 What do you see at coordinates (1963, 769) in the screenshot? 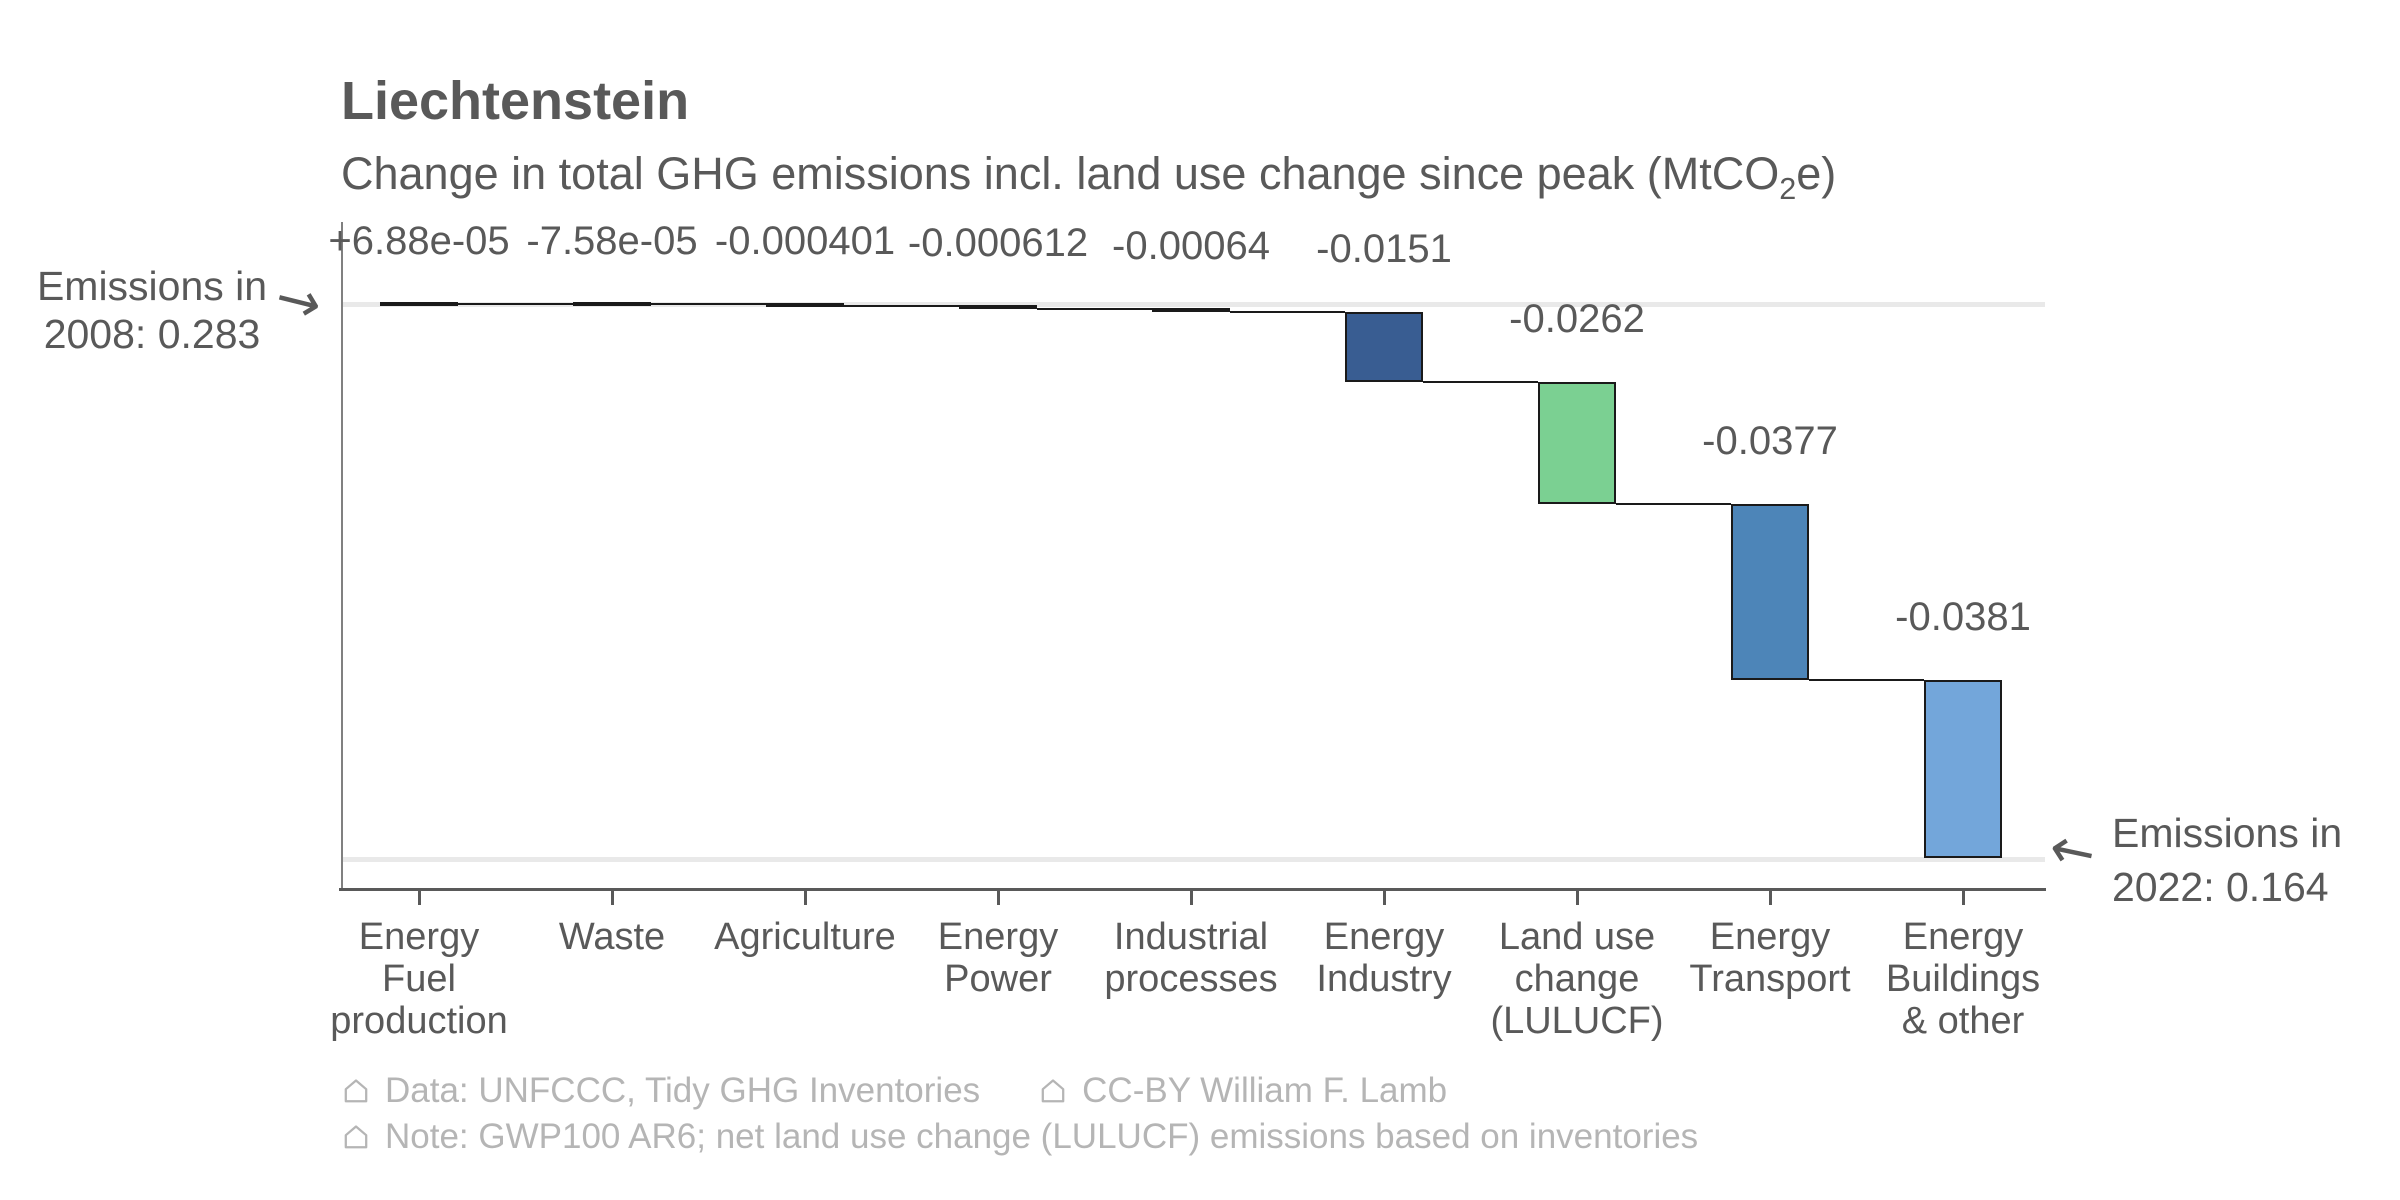
I see `bar-energy-buildings-other` at bounding box center [1963, 769].